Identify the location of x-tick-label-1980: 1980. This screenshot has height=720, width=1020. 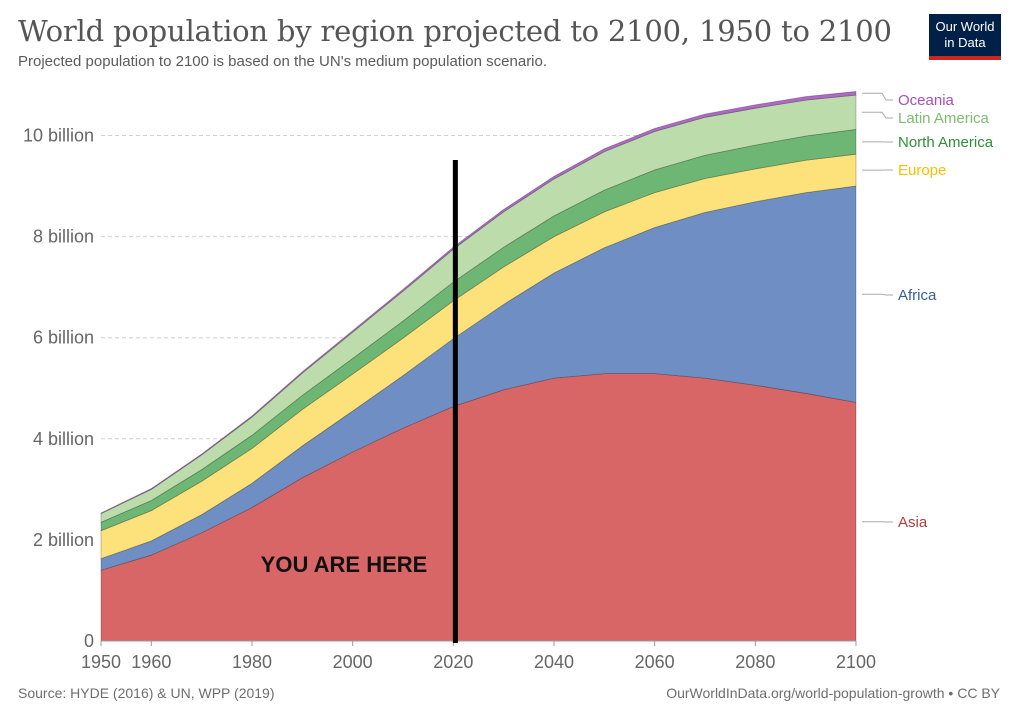
(252, 662).